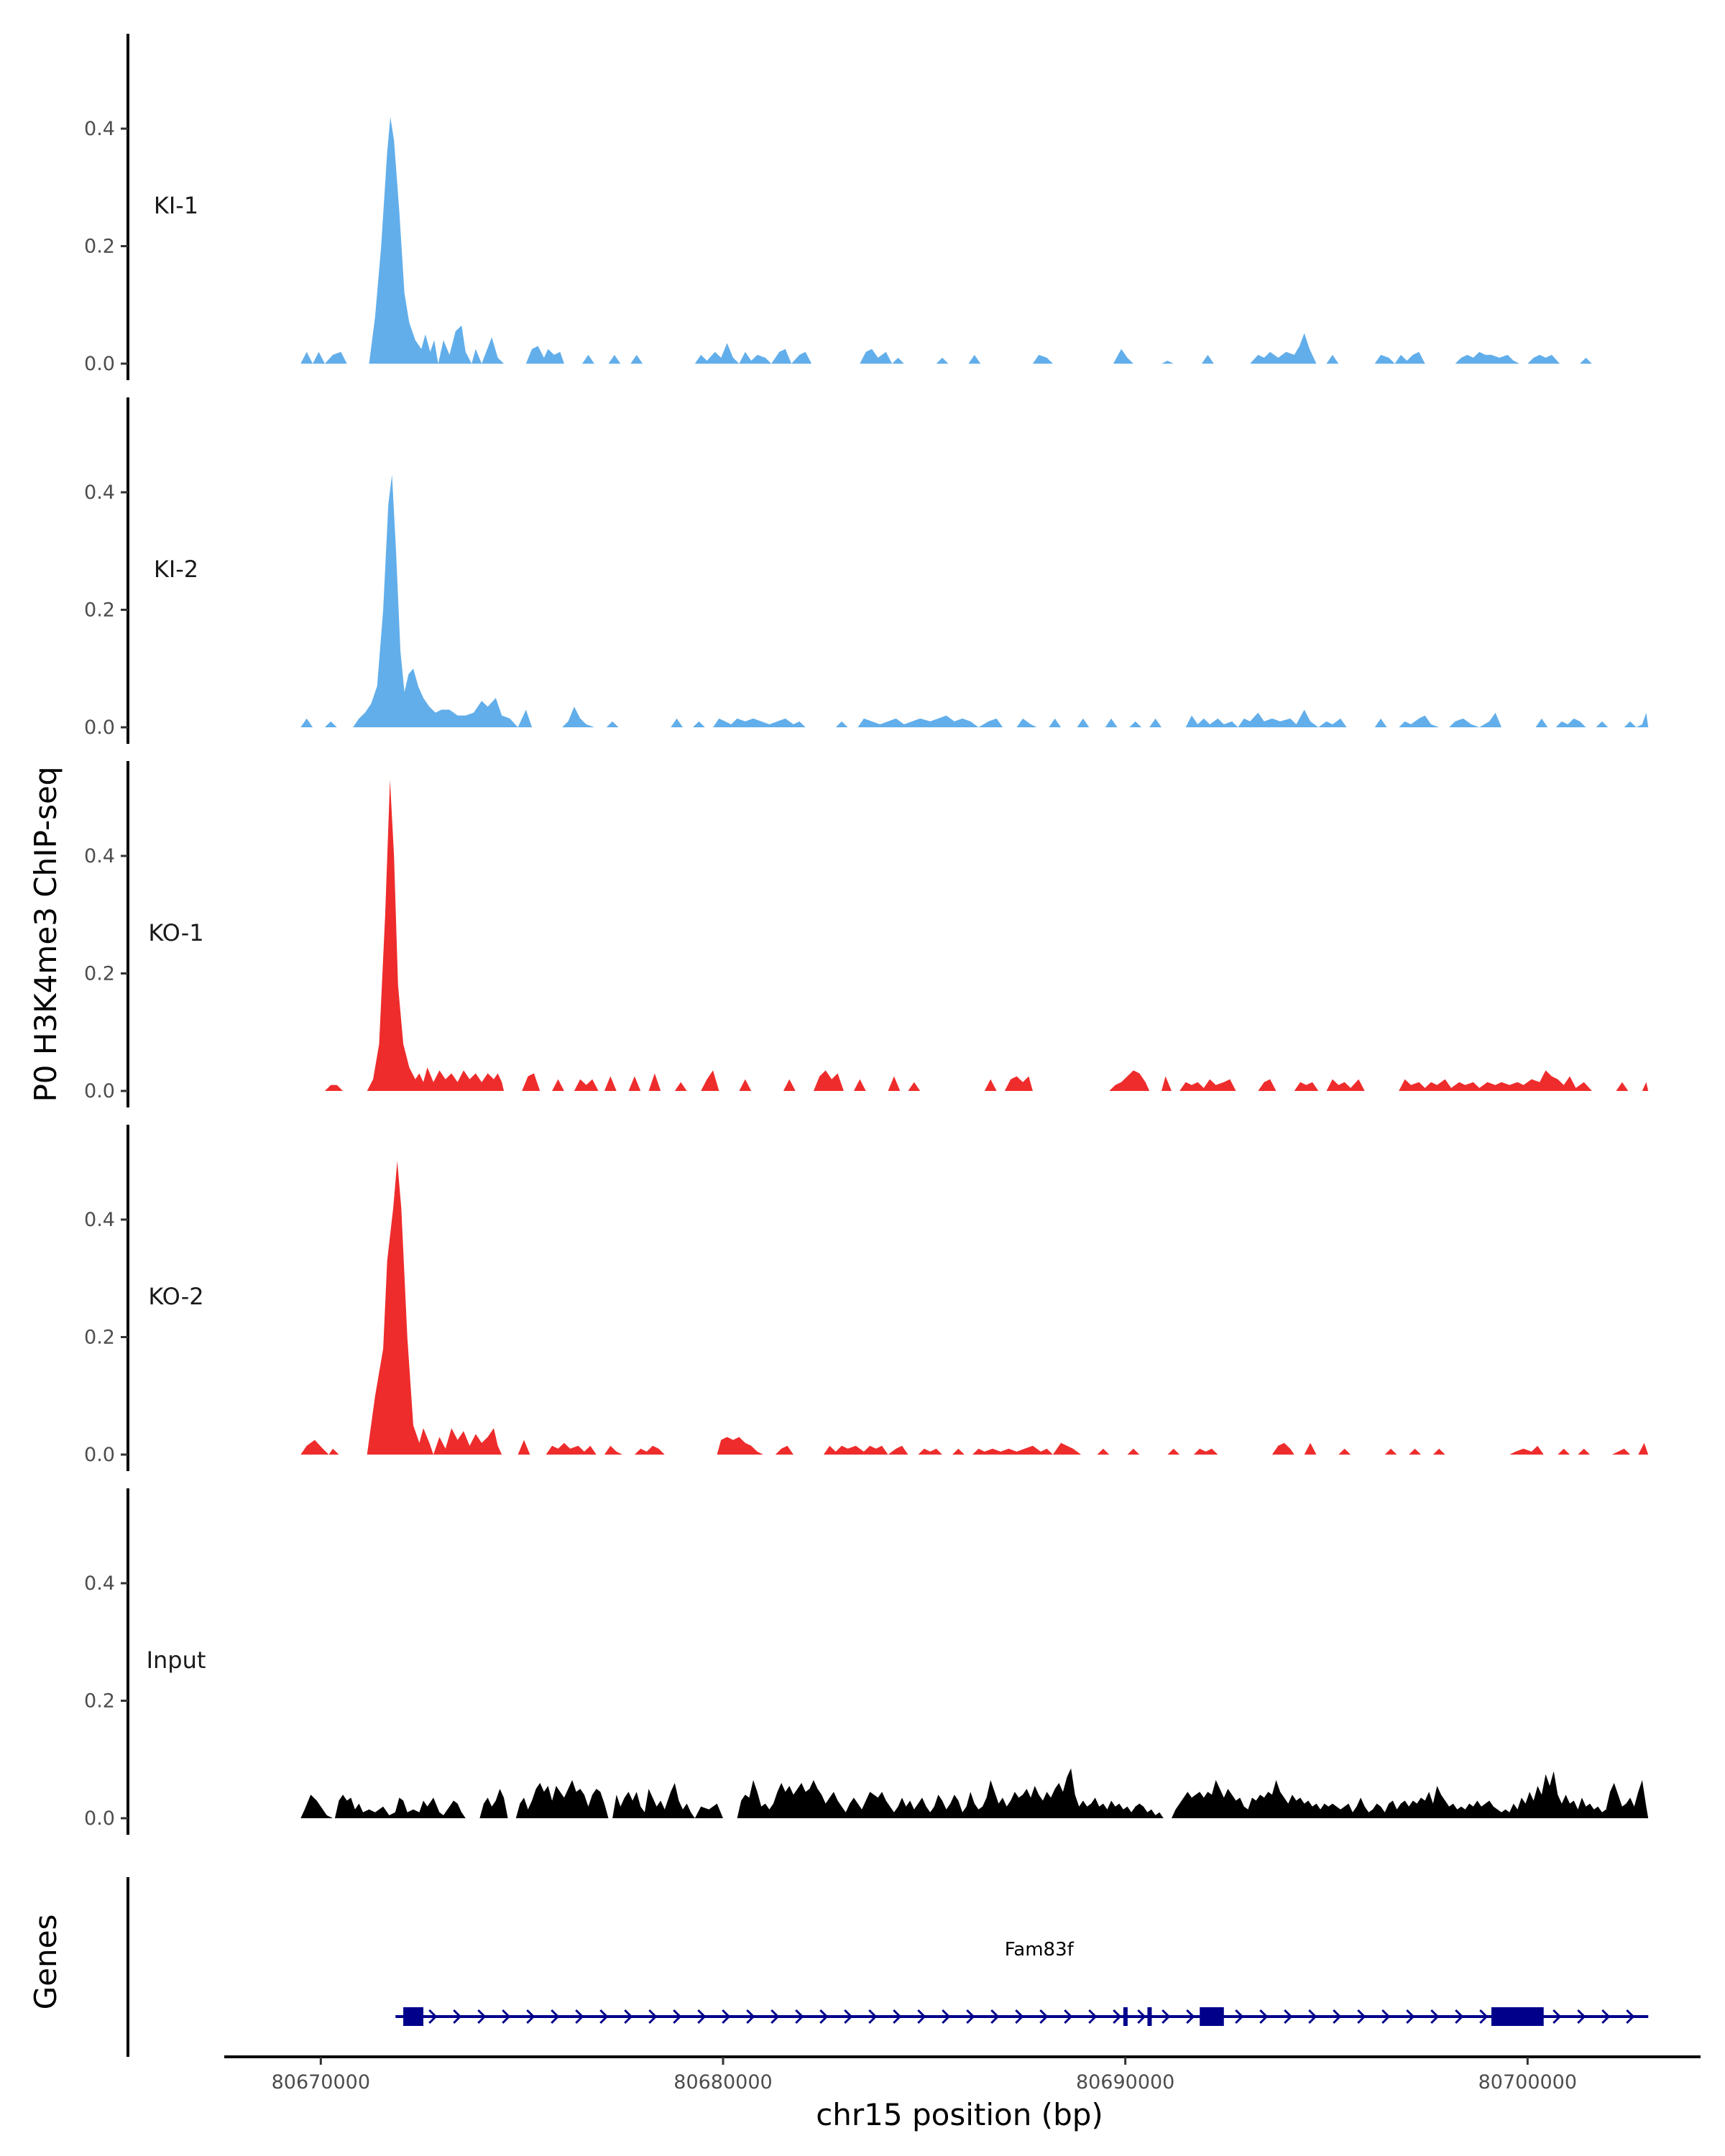 The width and height of the screenshot is (1725, 2156). I want to click on track-panel-ko-1: 0.0 0.2 0.4 KO-1, so click(866, 934).